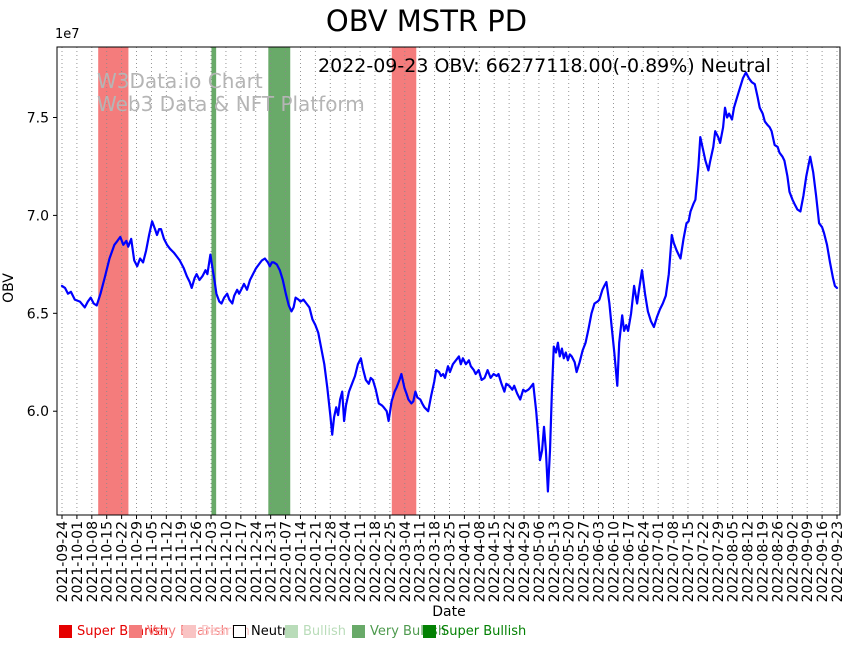 The height and width of the screenshot is (646, 853). Describe the element at coordinates (391, 561) in the screenshot. I see `x-tick-label: 2022-02-25` at that location.